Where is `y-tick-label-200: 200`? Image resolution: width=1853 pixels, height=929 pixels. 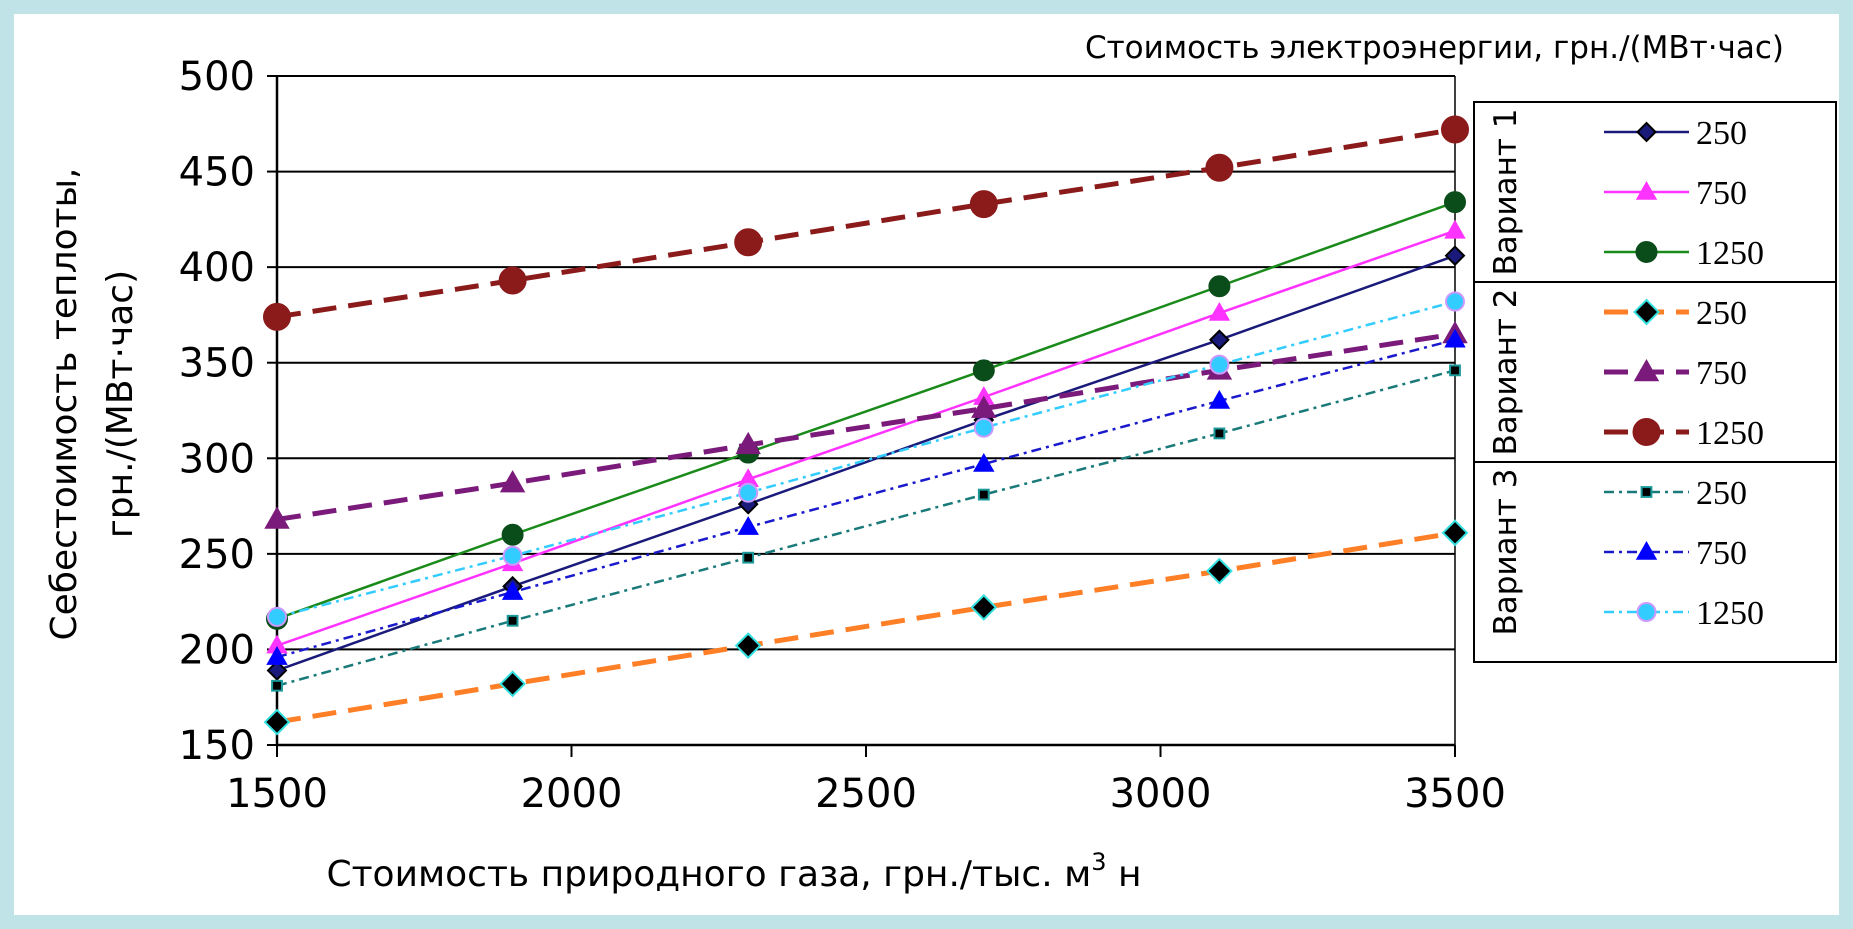 y-tick-label-200: 200 is located at coordinates (217, 650).